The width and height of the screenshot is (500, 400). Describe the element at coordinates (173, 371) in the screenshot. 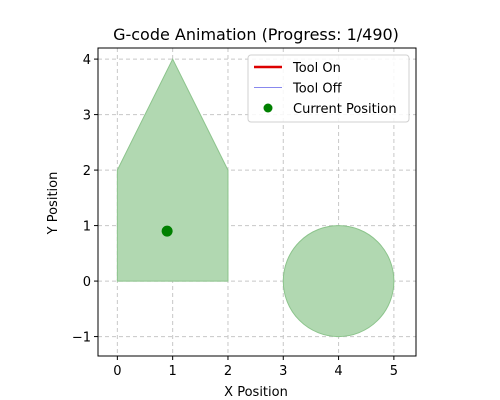

I see `x-tick-label: 1` at that location.